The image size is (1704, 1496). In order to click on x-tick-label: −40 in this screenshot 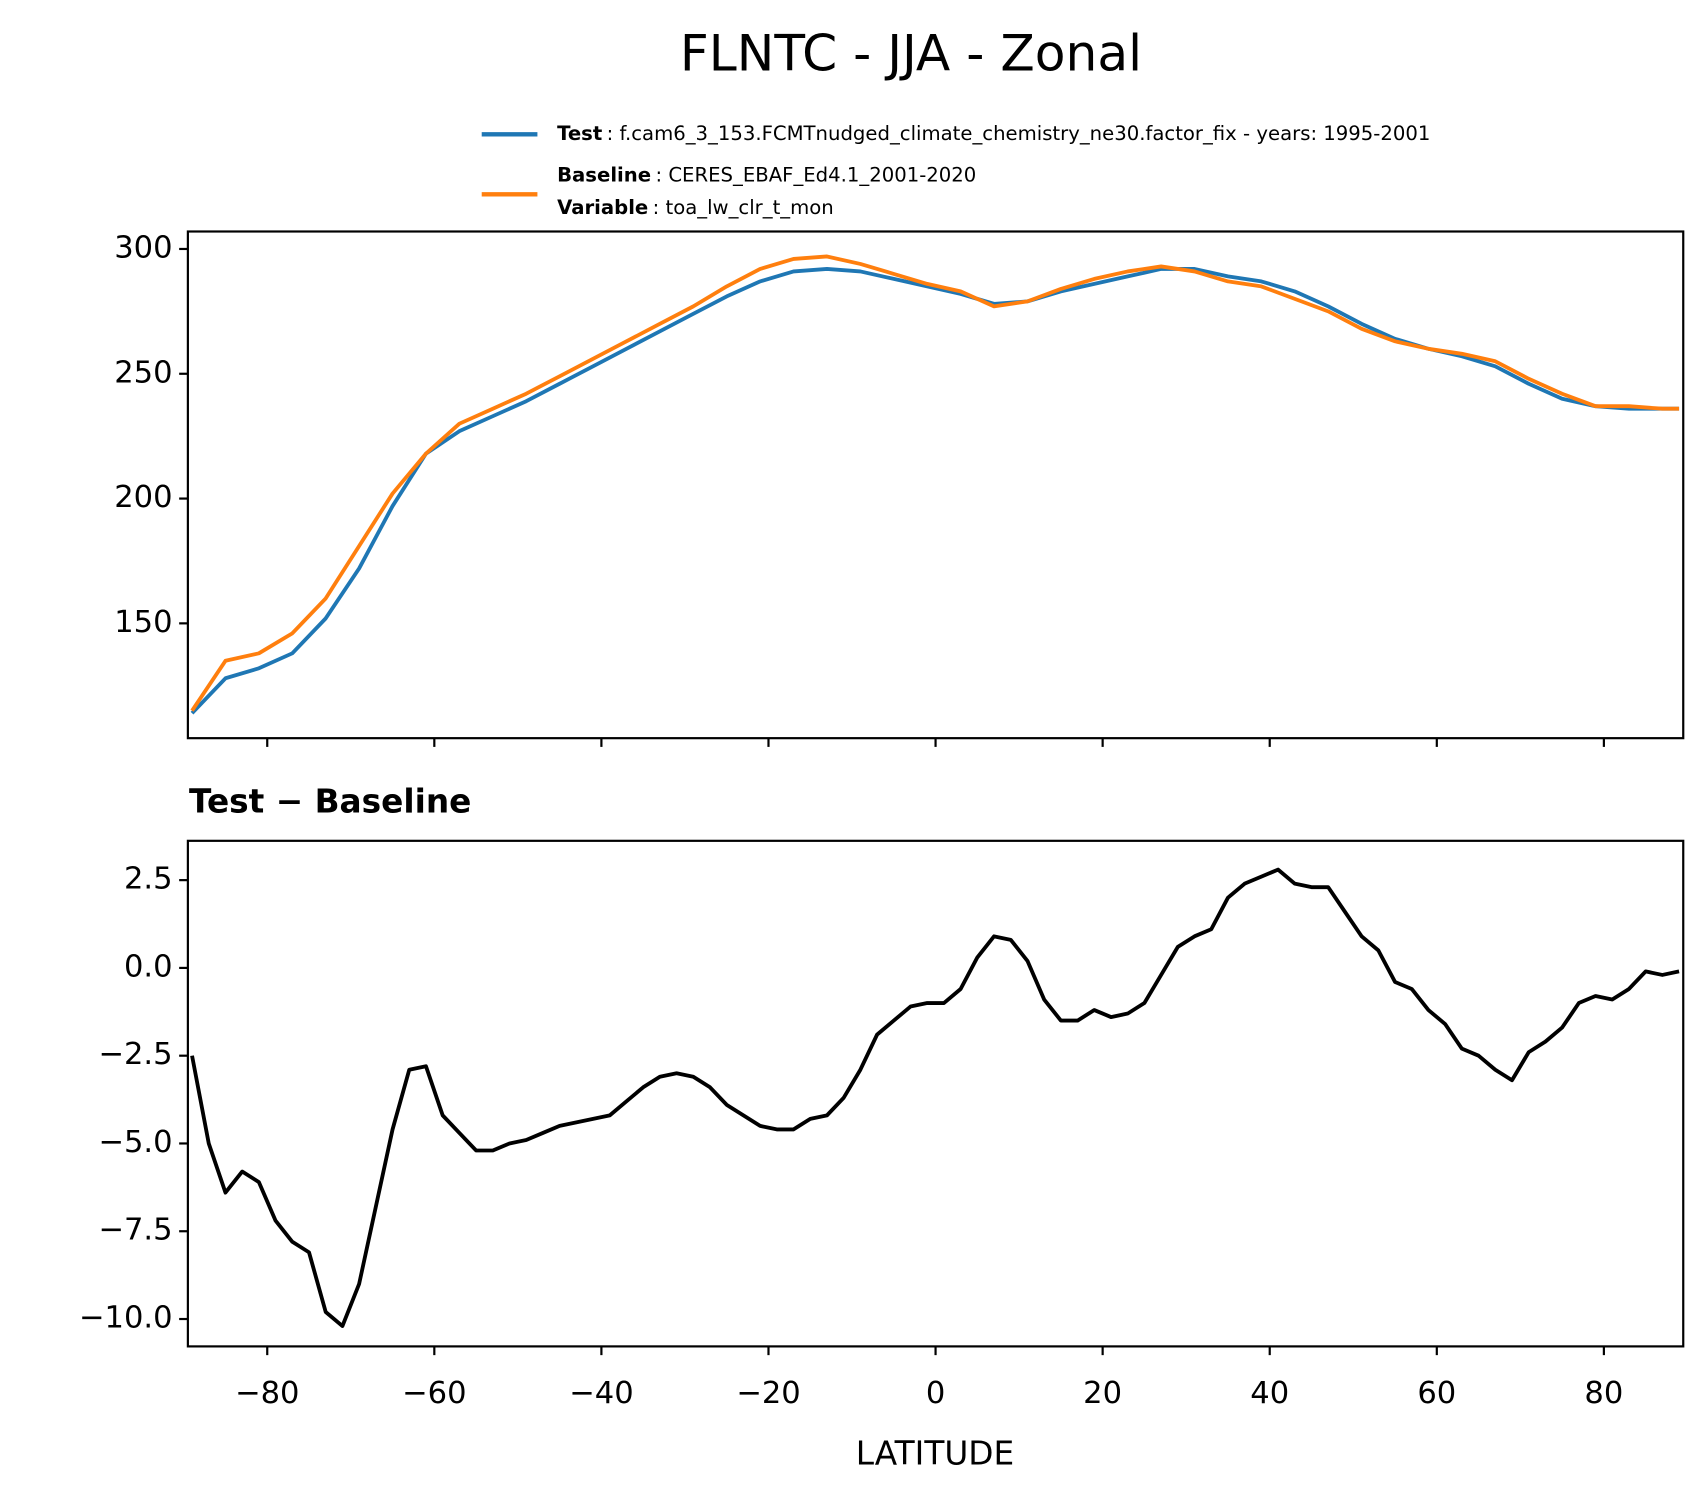, I will do `click(601, 1393)`.